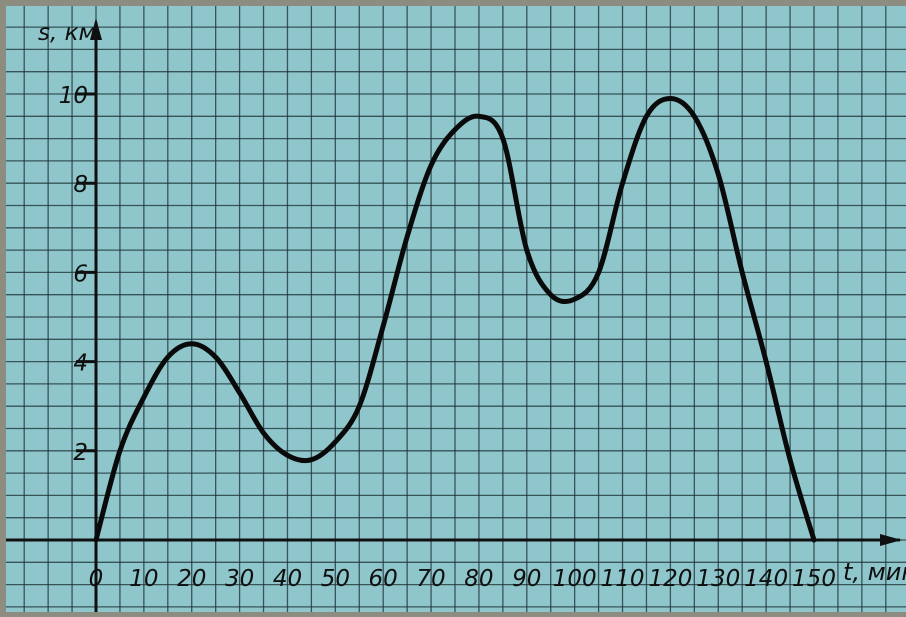 The height and width of the screenshot is (617, 906). I want to click on y-tick-label: 4, so click(80, 364).